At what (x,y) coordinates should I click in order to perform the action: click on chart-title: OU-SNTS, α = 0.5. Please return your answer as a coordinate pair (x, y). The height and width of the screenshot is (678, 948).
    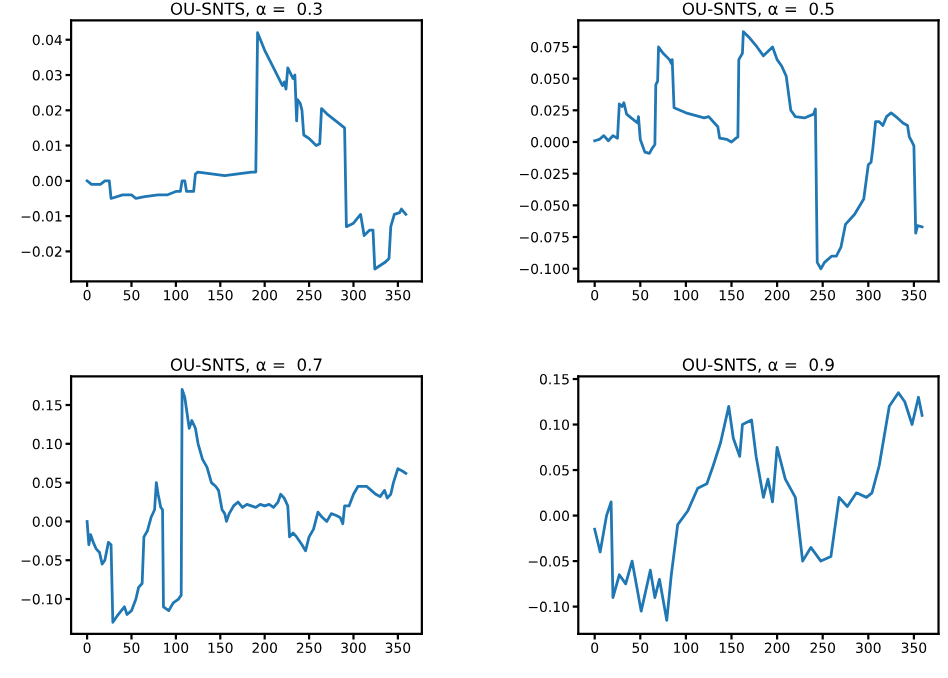
    Looking at the image, I should click on (758, 9).